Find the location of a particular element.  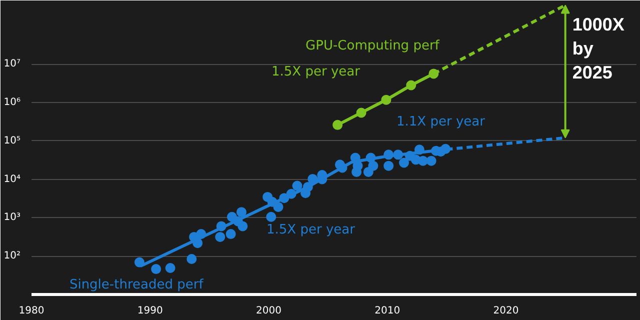

x-tick-label: 1990 is located at coordinates (150, 311).